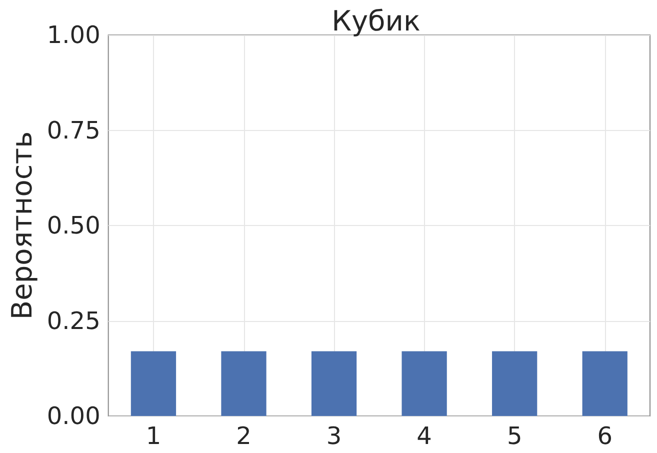 This screenshot has width=657, height=453. I want to click on x-tick-label: 1, so click(154, 436).